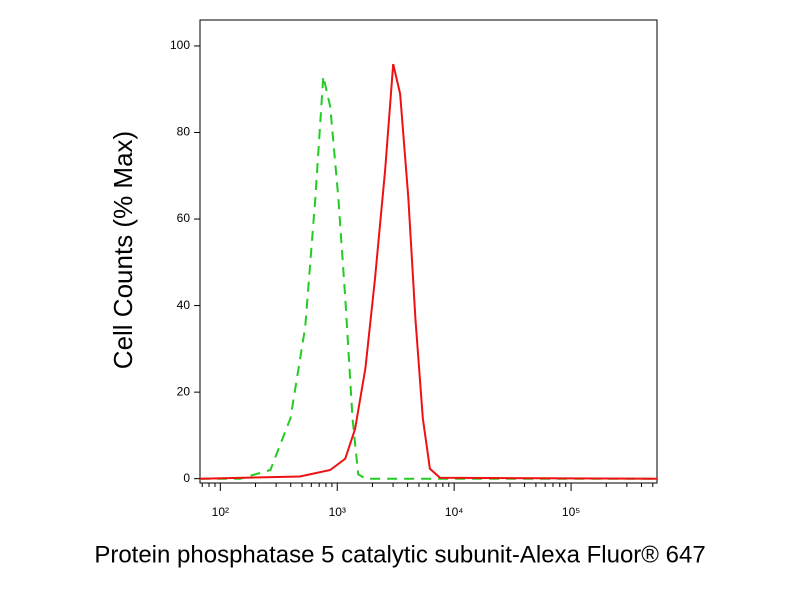 This screenshot has height=600, width=800. What do you see at coordinates (184, 391) in the screenshot?
I see `y-tick-label: 20` at bounding box center [184, 391].